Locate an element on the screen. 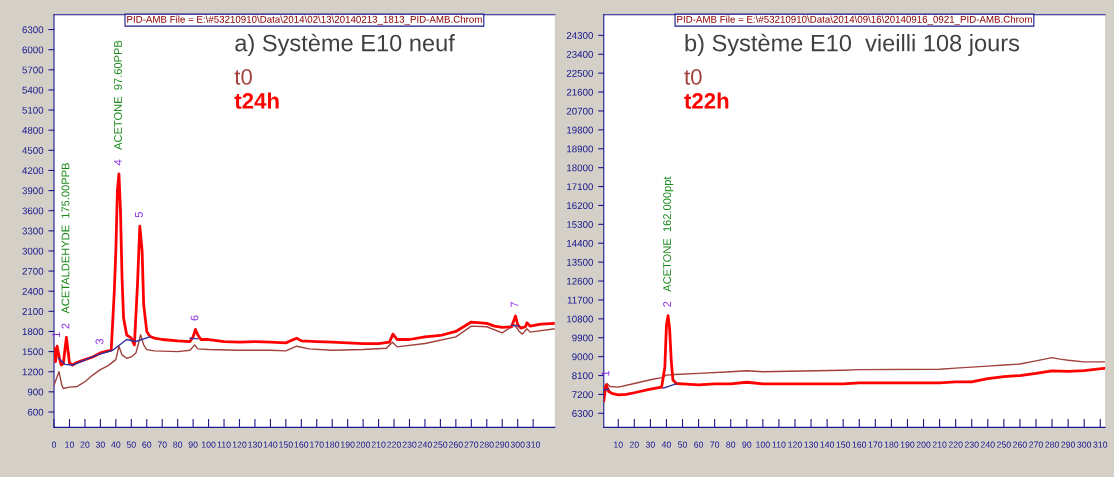 Image resolution: width=1114 pixels, height=477 pixels. text: a) Système E10 neuf is located at coordinates (345, 45).